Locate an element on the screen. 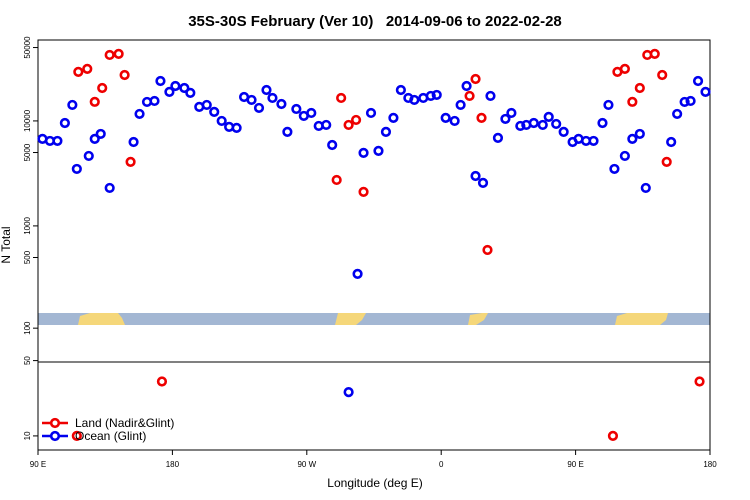  map-strip is located at coordinates (374, 319).